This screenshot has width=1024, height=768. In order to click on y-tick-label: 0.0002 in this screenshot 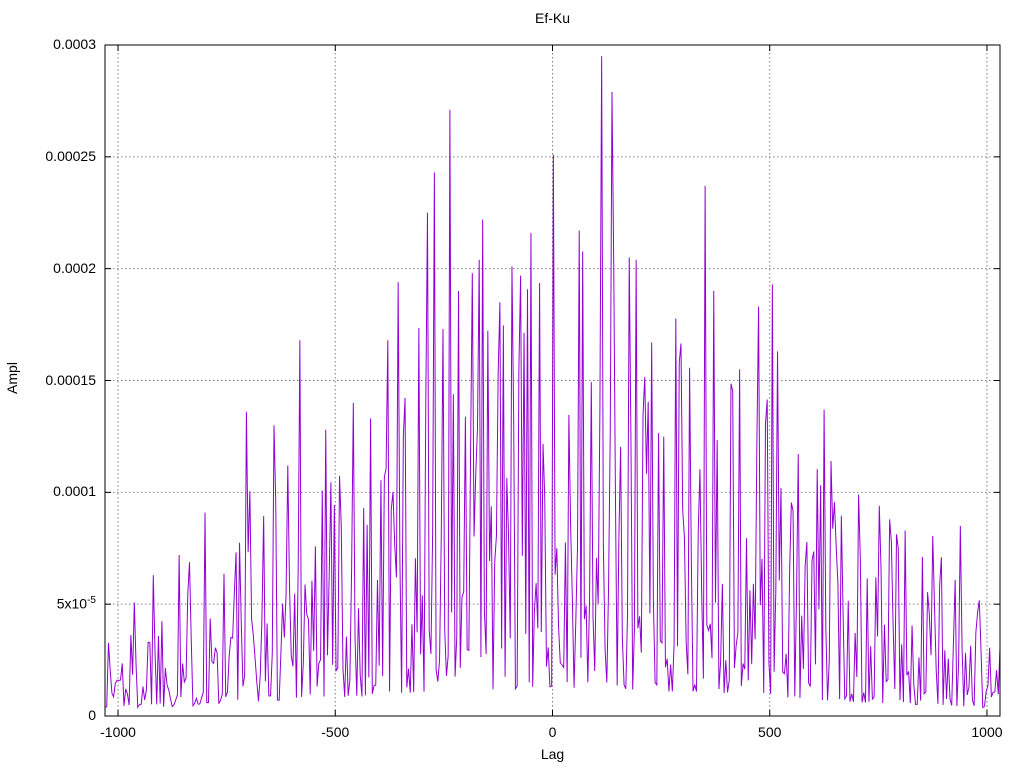, I will do `click(74, 267)`.